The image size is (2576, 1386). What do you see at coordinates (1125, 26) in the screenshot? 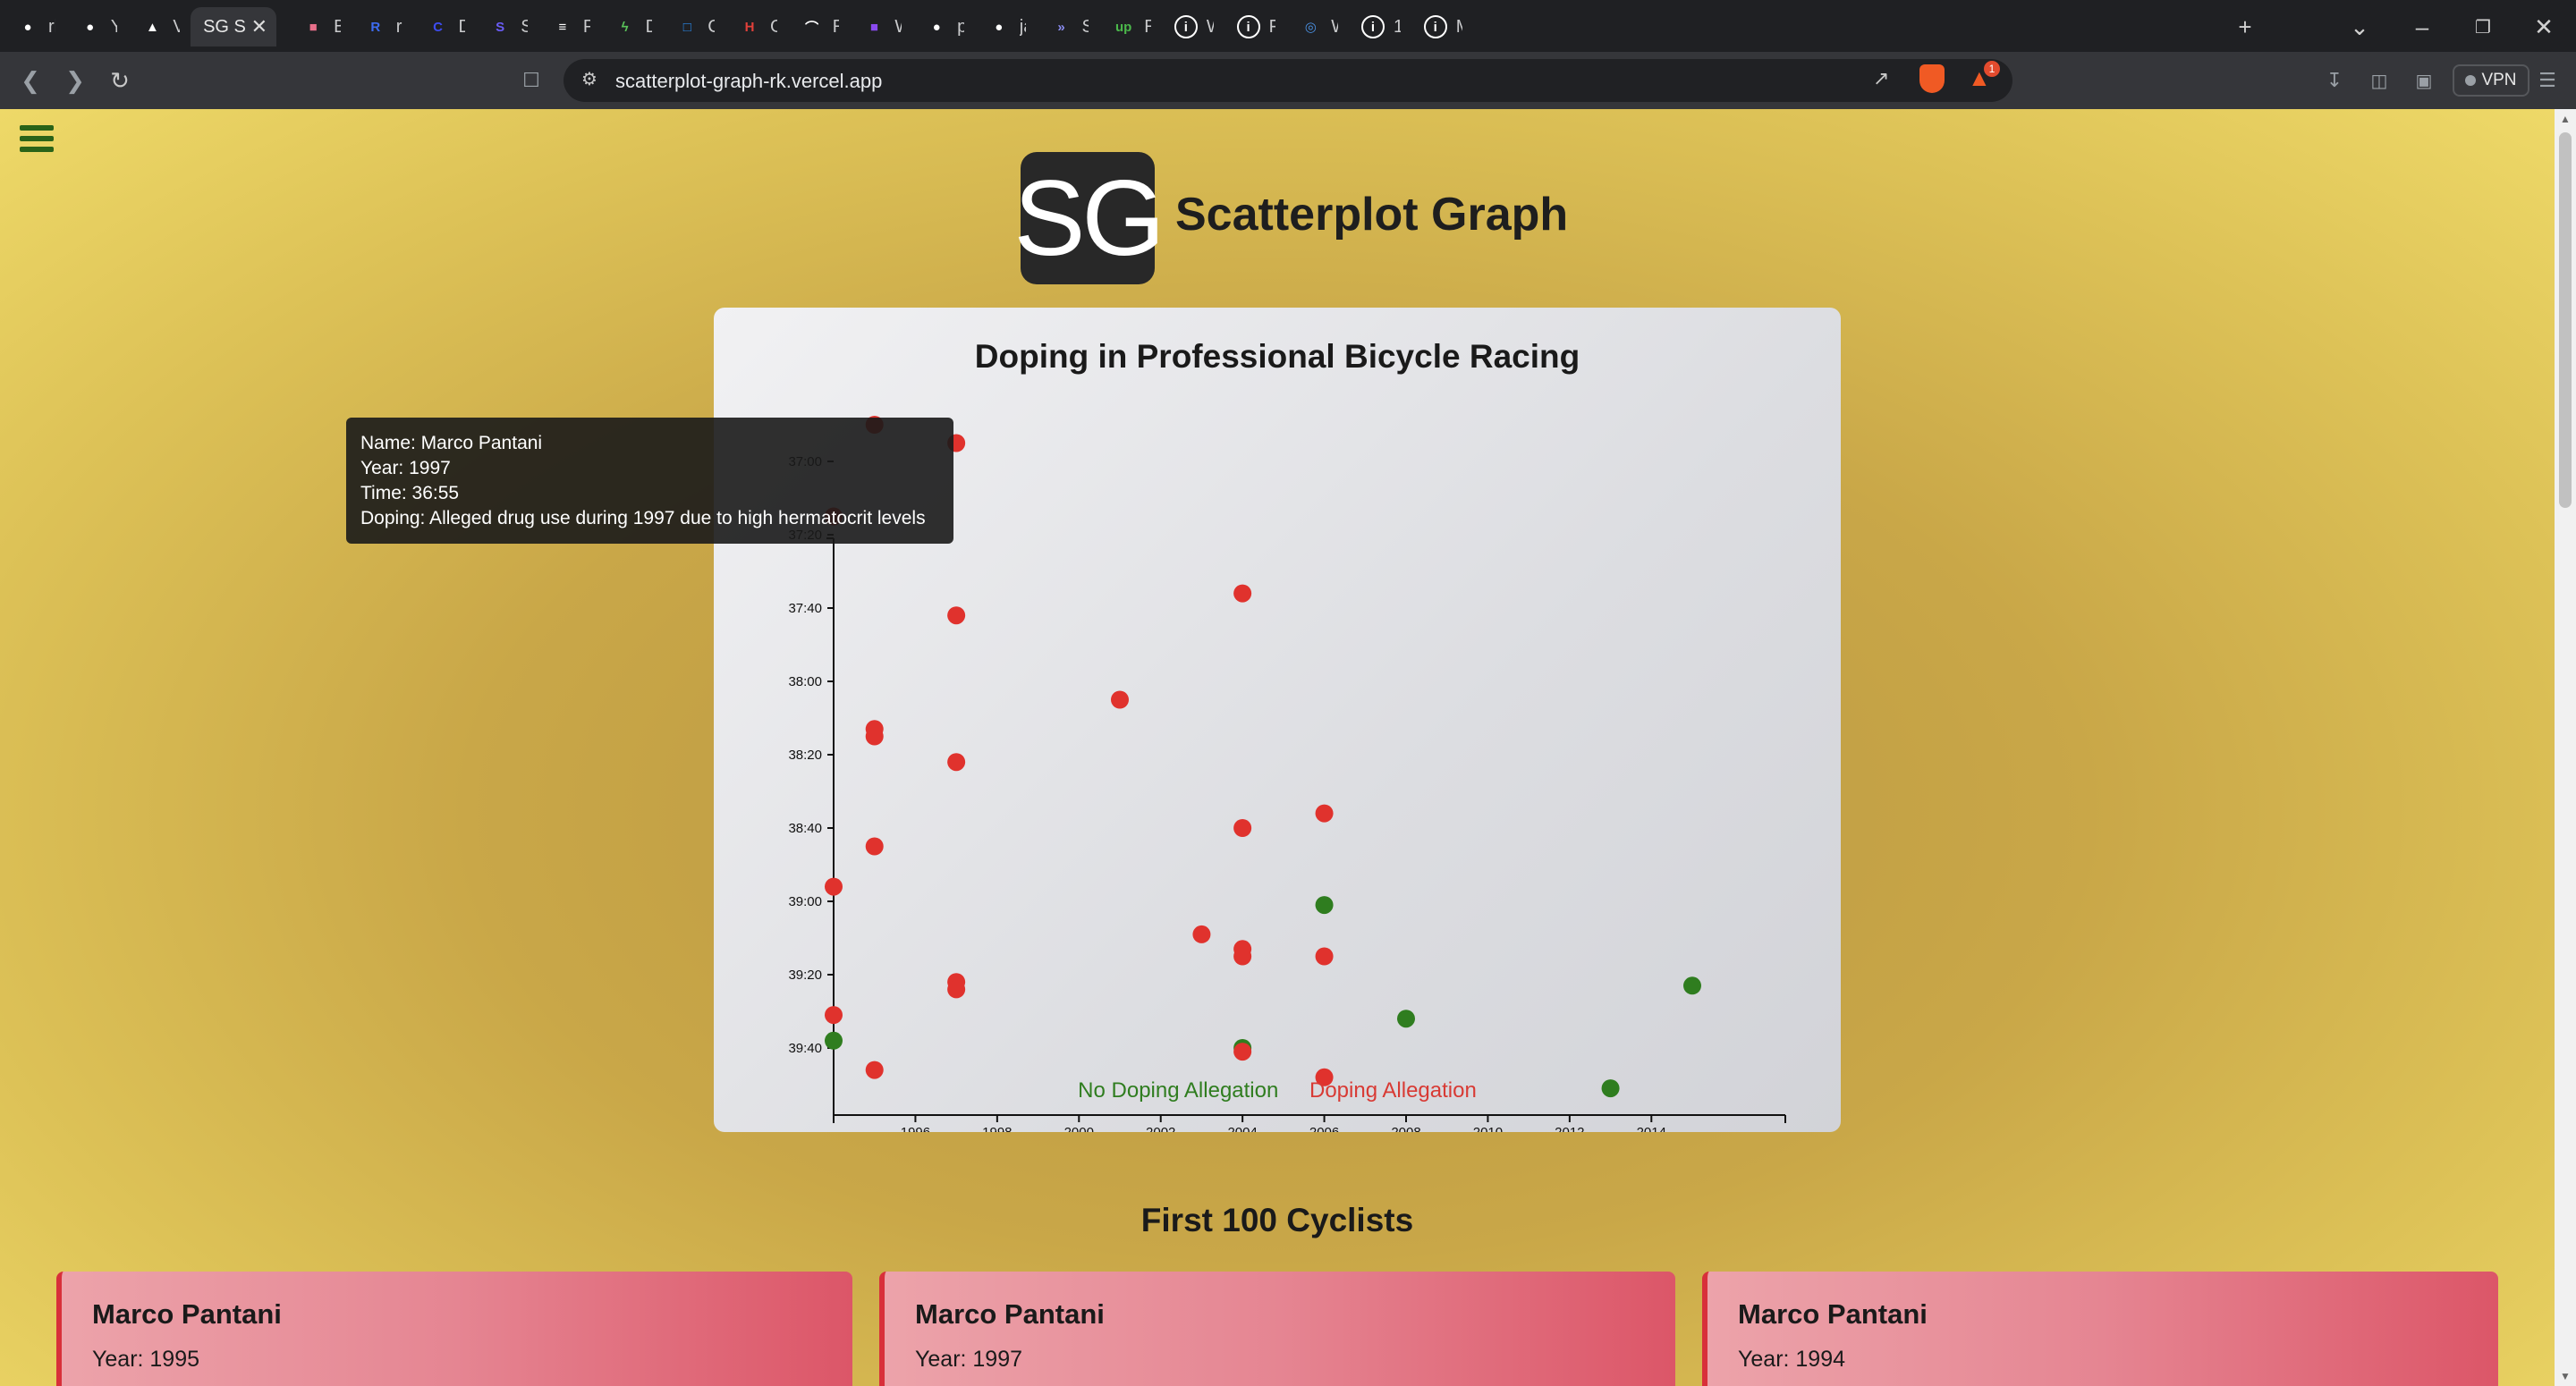
I see `browser-tab: up Raj K` at bounding box center [1125, 26].